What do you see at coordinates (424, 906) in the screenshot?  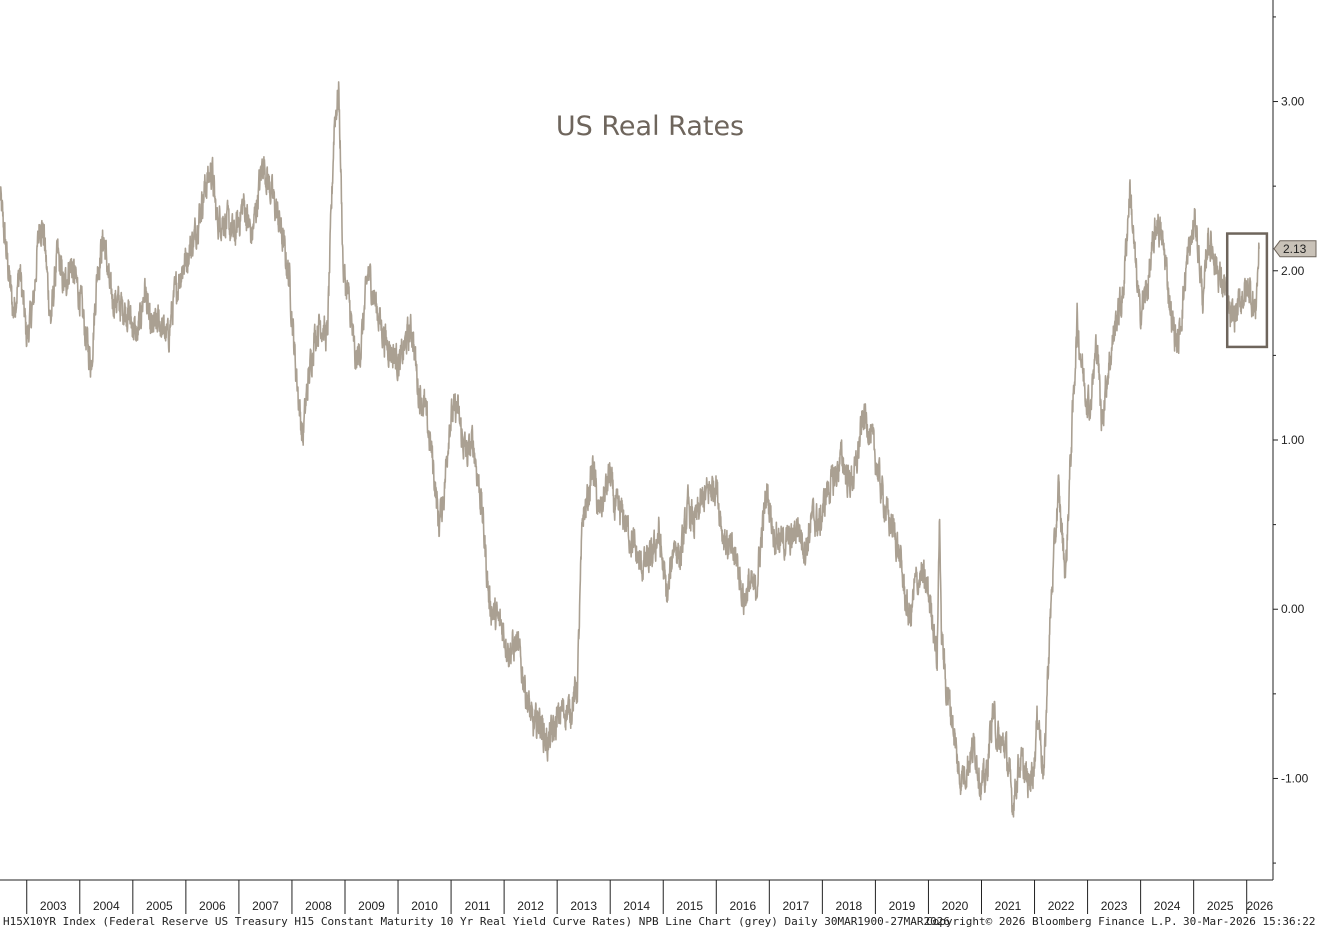 I see `x-tick-label: 2010` at bounding box center [424, 906].